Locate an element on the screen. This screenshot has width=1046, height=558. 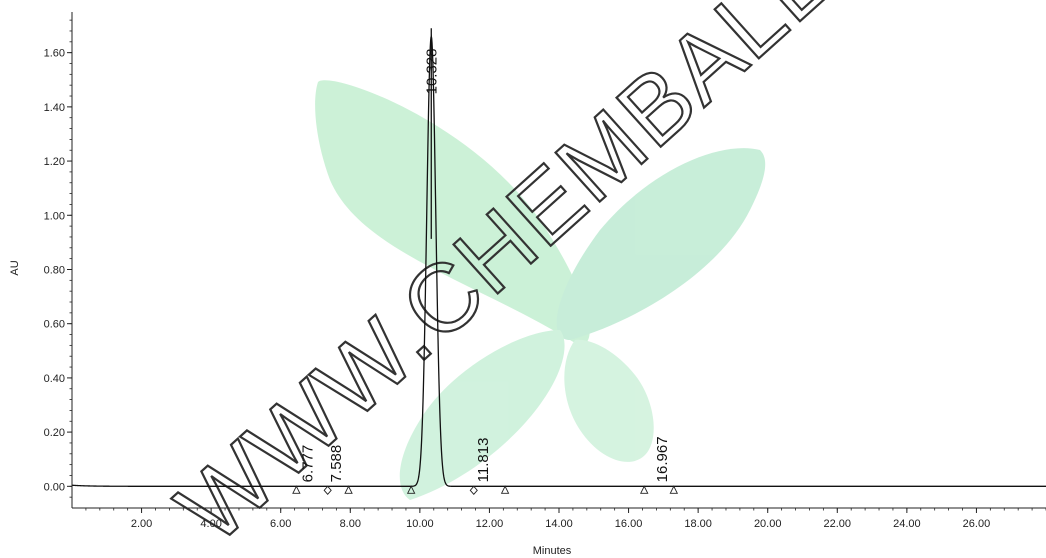
integration-markers is located at coordinates (485, 490).